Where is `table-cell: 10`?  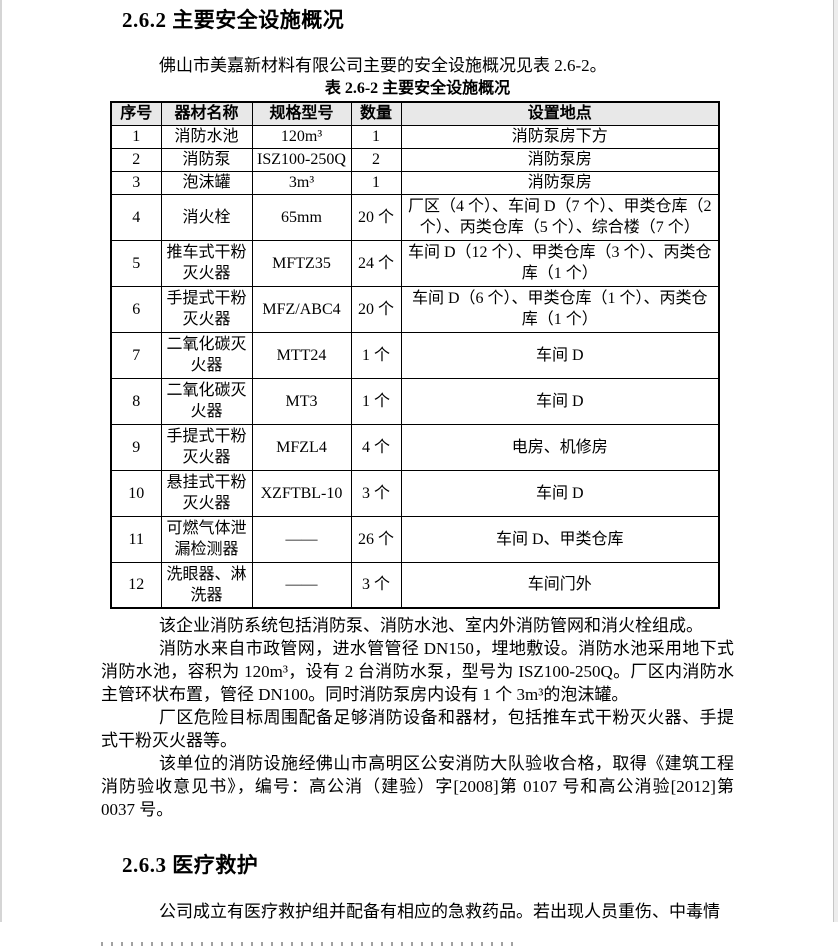
table-cell: 10 is located at coordinates (136, 493).